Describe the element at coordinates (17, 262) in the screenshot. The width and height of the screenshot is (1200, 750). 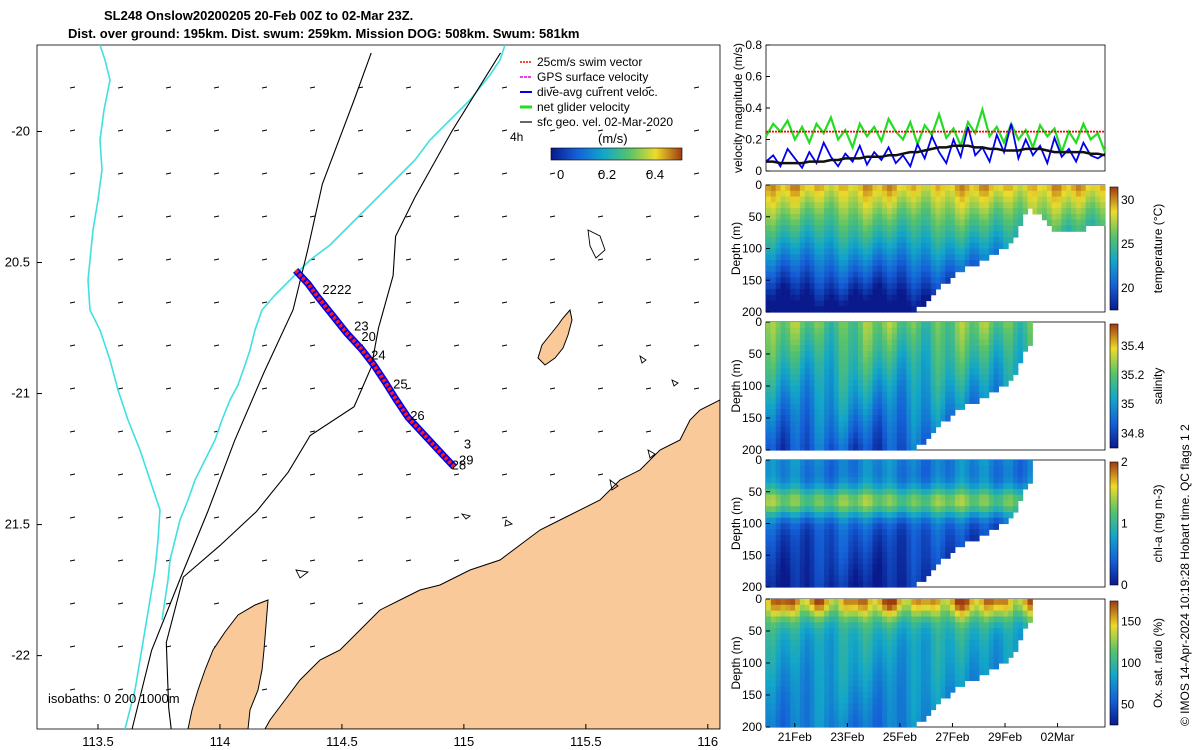
I see `map-ytick-label: 20.5` at that location.